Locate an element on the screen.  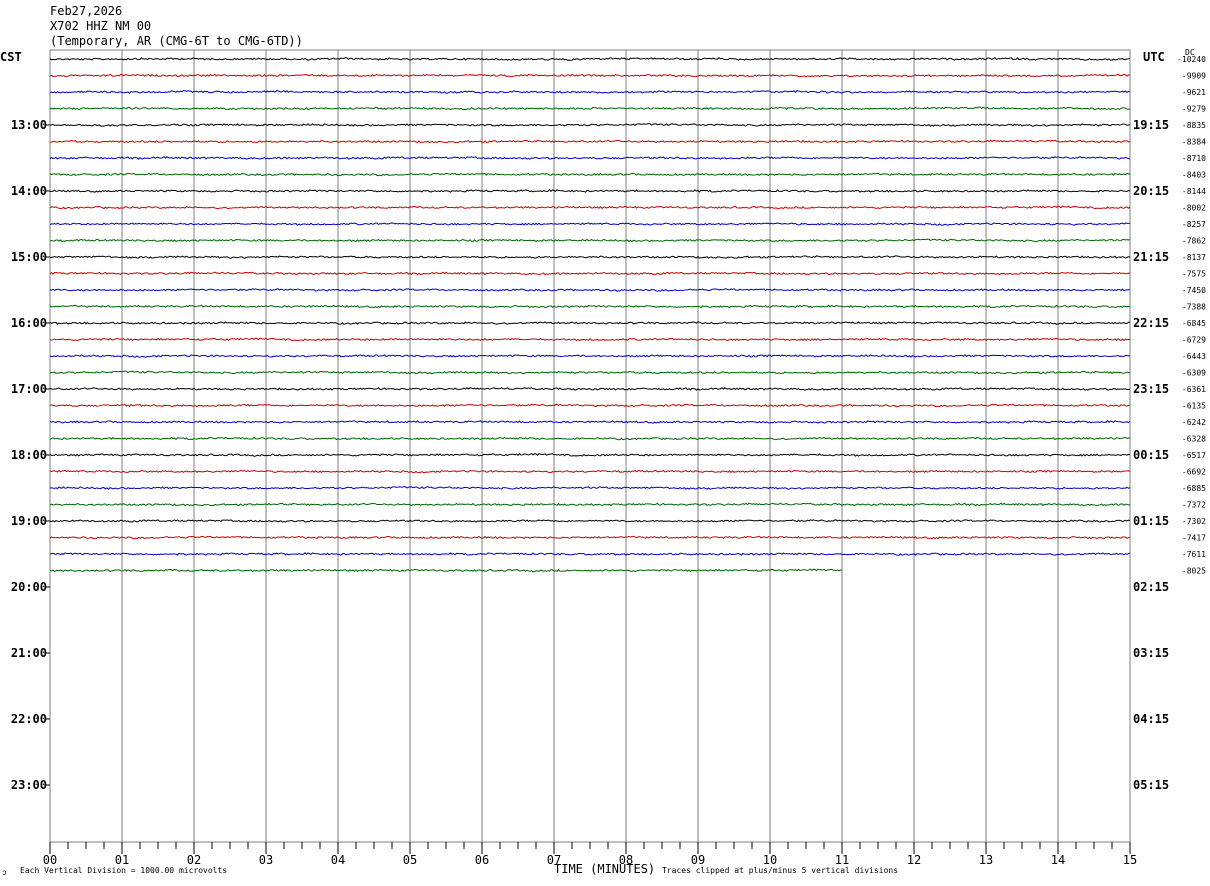
x-tick-label: 14 is located at coordinates (1058, 860).